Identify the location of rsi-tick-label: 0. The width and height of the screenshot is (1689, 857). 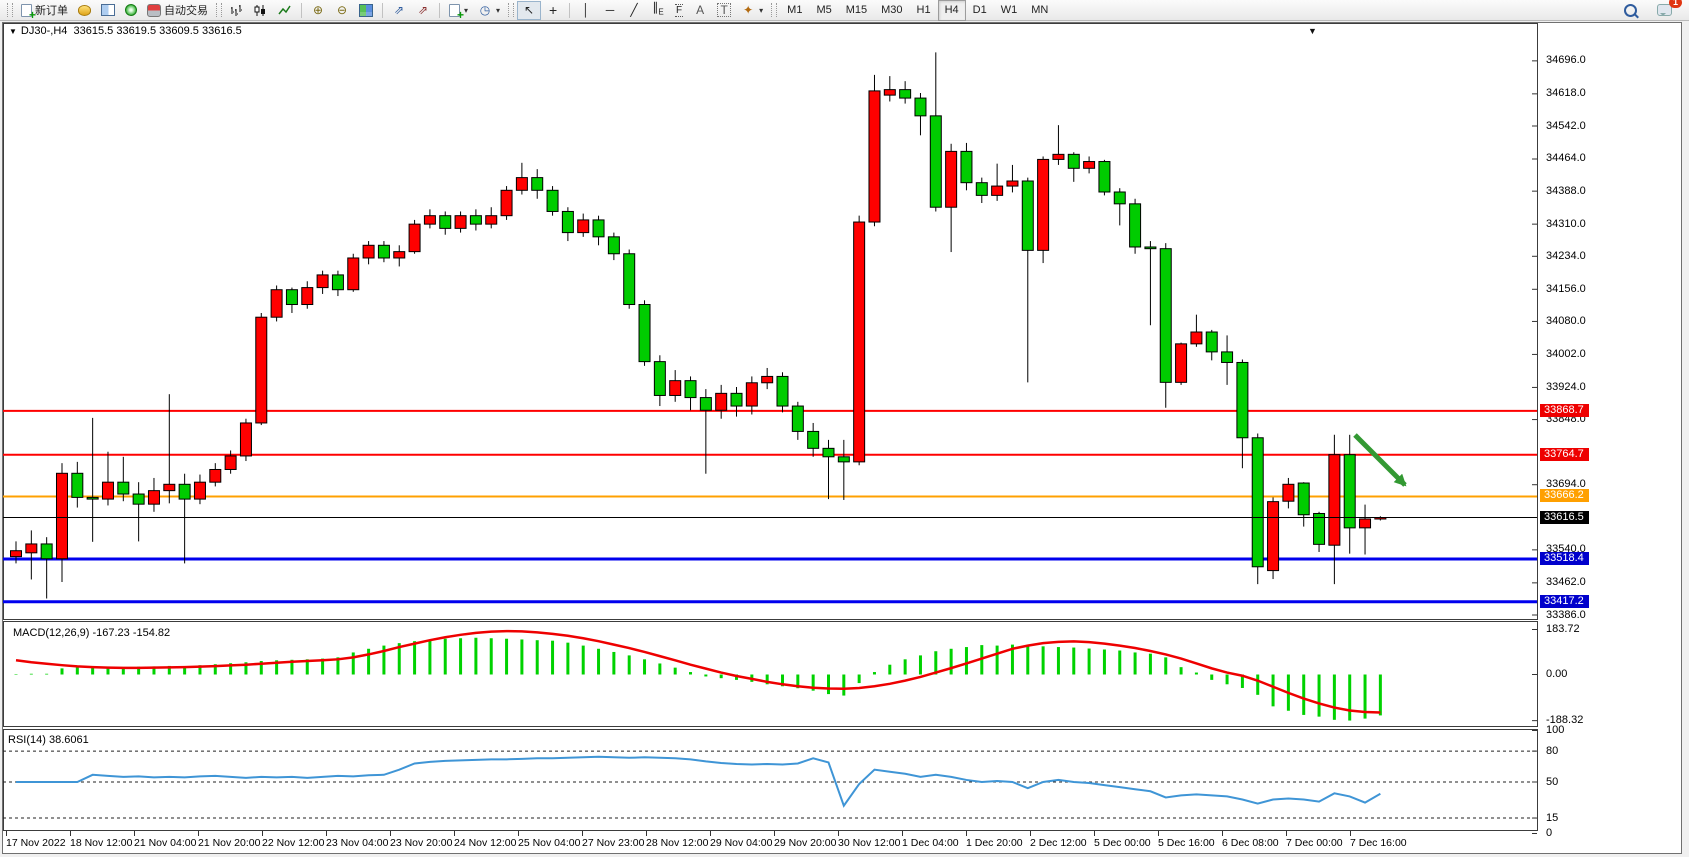
(1549, 833).